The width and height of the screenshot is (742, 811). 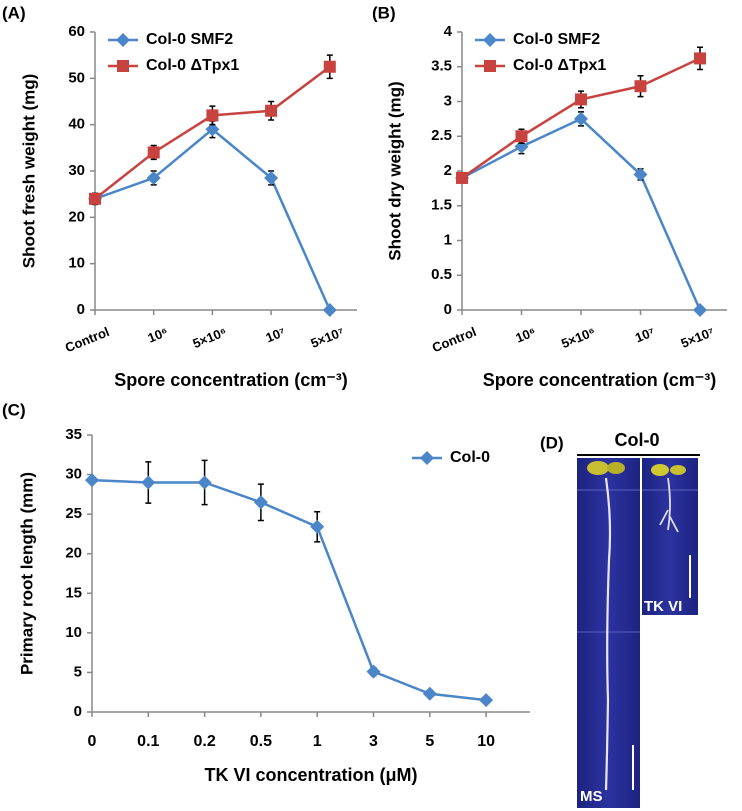 What do you see at coordinates (486, 741) in the screenshot?
I see `x-tick-label: 10` at bounding box center [486, 741].